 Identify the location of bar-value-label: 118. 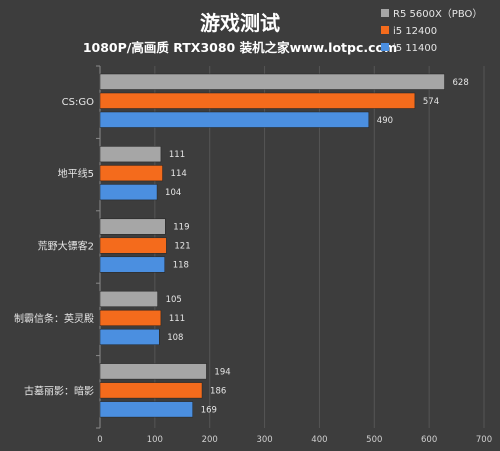
(181, 266).